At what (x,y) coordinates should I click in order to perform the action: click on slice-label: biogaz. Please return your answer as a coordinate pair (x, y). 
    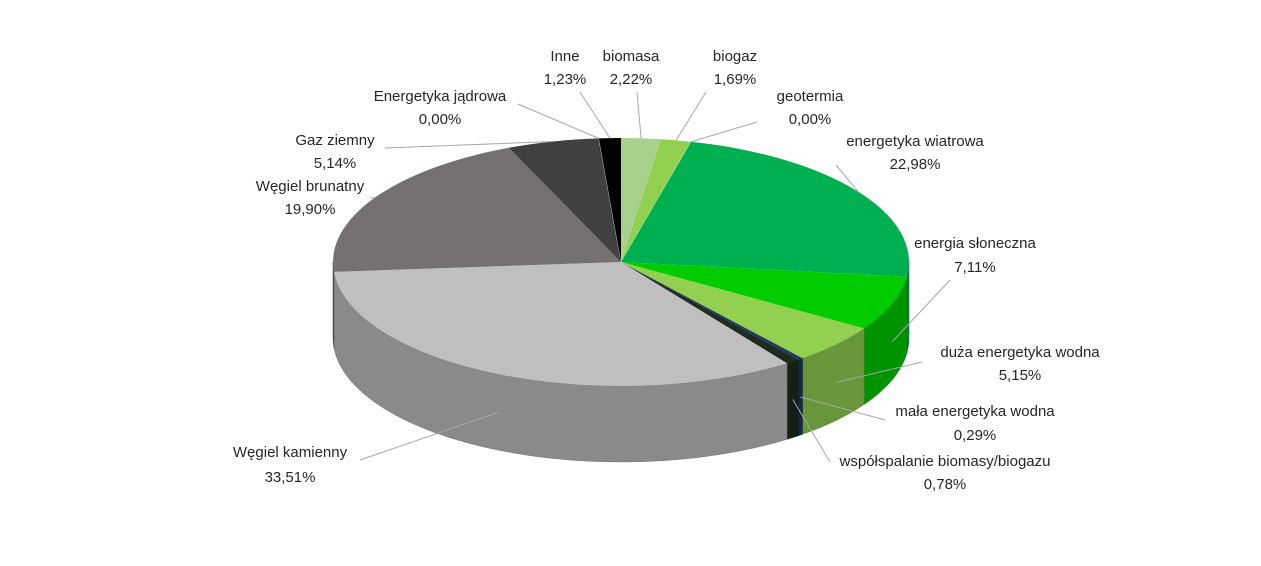
    Looking at the image, I should click on (735, 56).